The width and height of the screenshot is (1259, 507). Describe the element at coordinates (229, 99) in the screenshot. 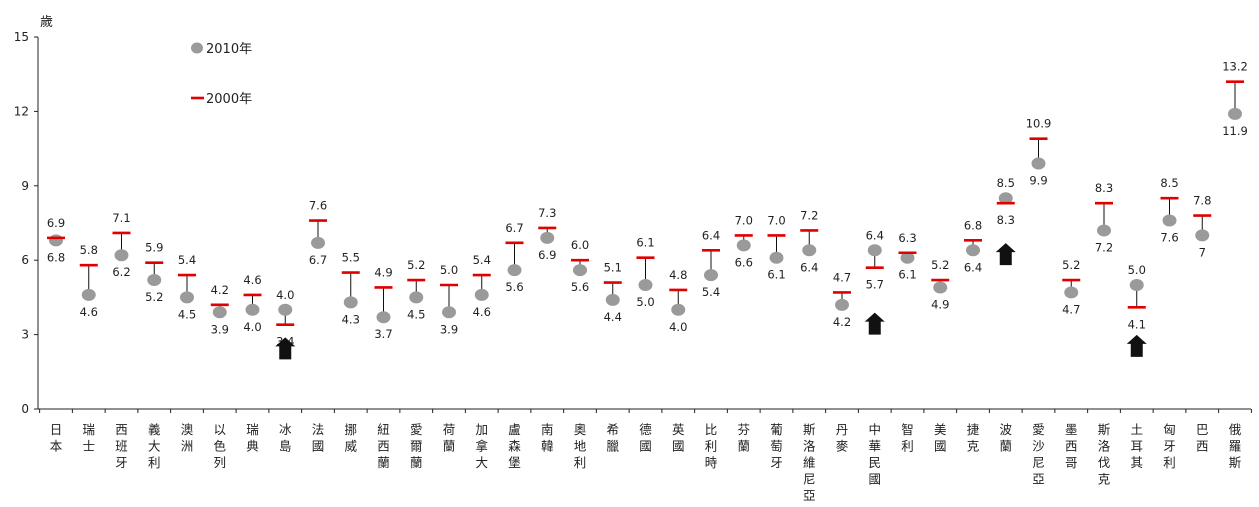

I see `legend-label-2000: 2000年` at that location.